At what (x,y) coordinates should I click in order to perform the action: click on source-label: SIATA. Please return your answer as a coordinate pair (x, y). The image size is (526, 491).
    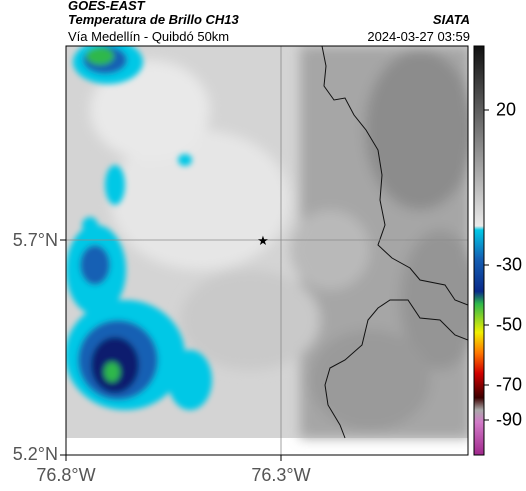
    Looking at the image, I should click on (451, 19).